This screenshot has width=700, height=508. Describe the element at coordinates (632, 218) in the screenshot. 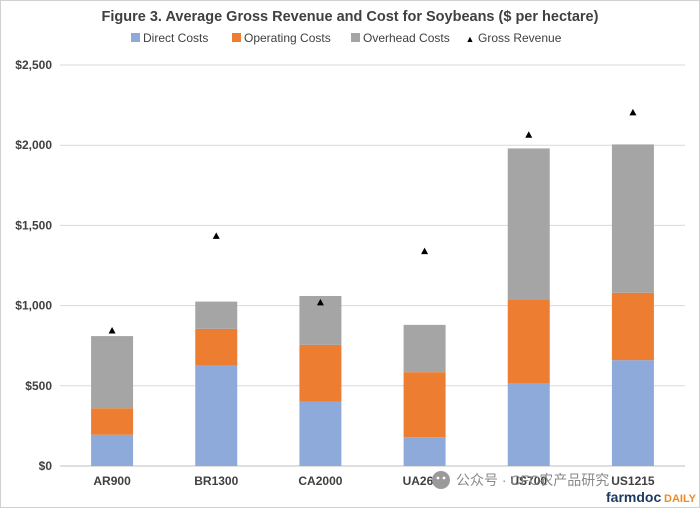

I see `bar-overhead-costs-us1215` at that location.